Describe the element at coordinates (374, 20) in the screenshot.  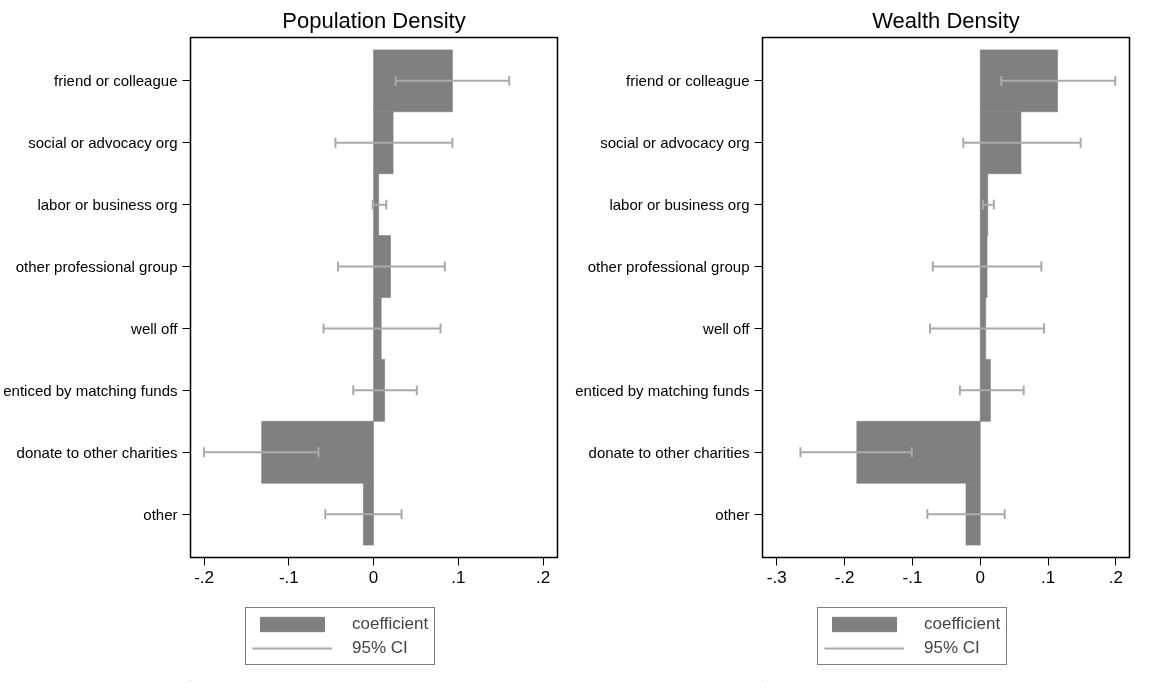
I see `chart-title: Population Density` at that location.